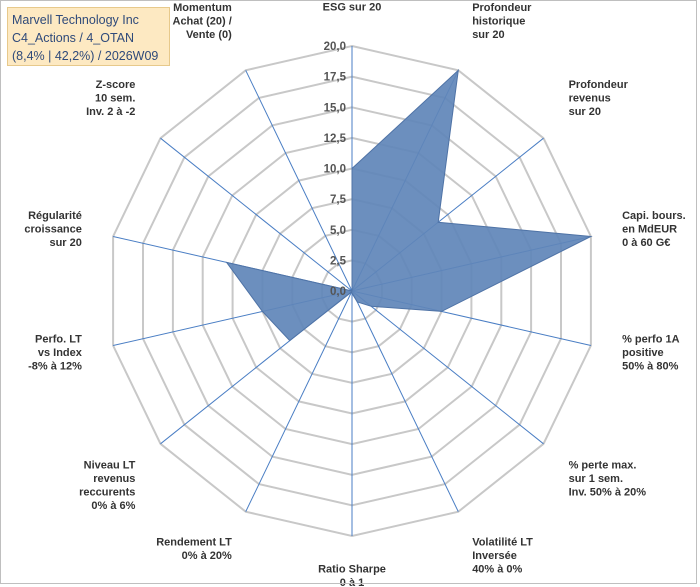 This screenshot has height=587, width=700. I want to click on axis-label: % perte max. sur 1 sem. Inv. 50% à 20%, so click(608, 478).